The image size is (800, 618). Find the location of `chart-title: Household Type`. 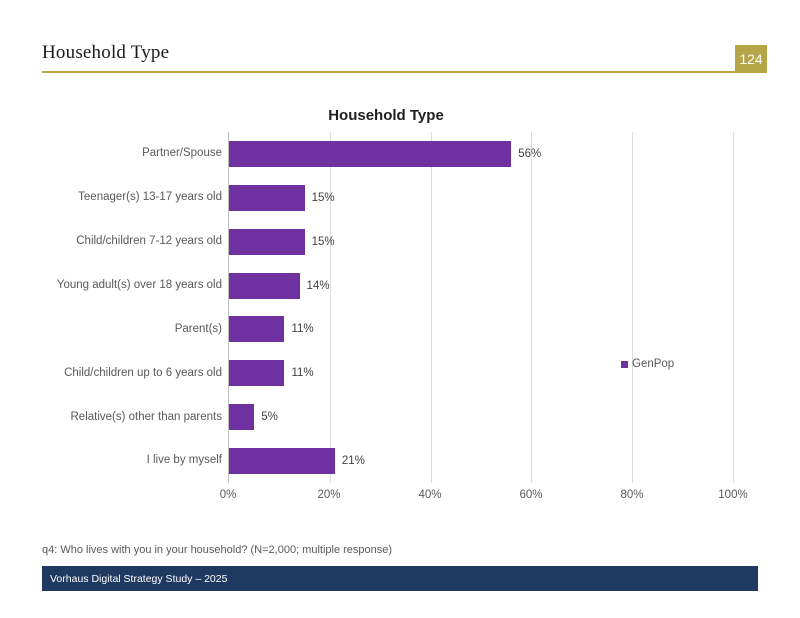

chart-title: Household Type is located at coordinates (386, 115).